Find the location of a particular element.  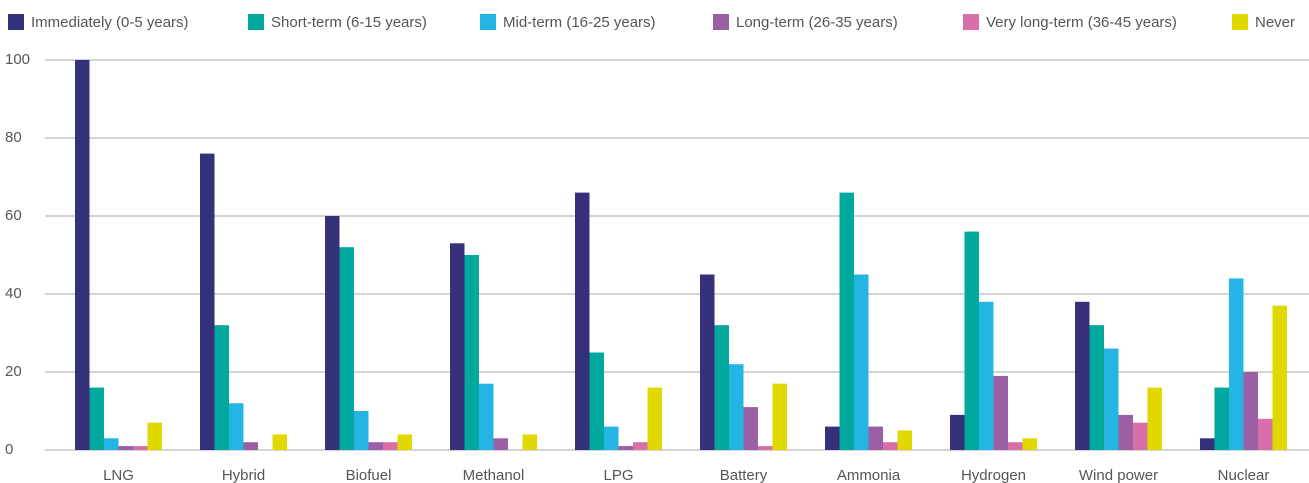

y-tick-label: 0 is located at coordinates (9, 449).